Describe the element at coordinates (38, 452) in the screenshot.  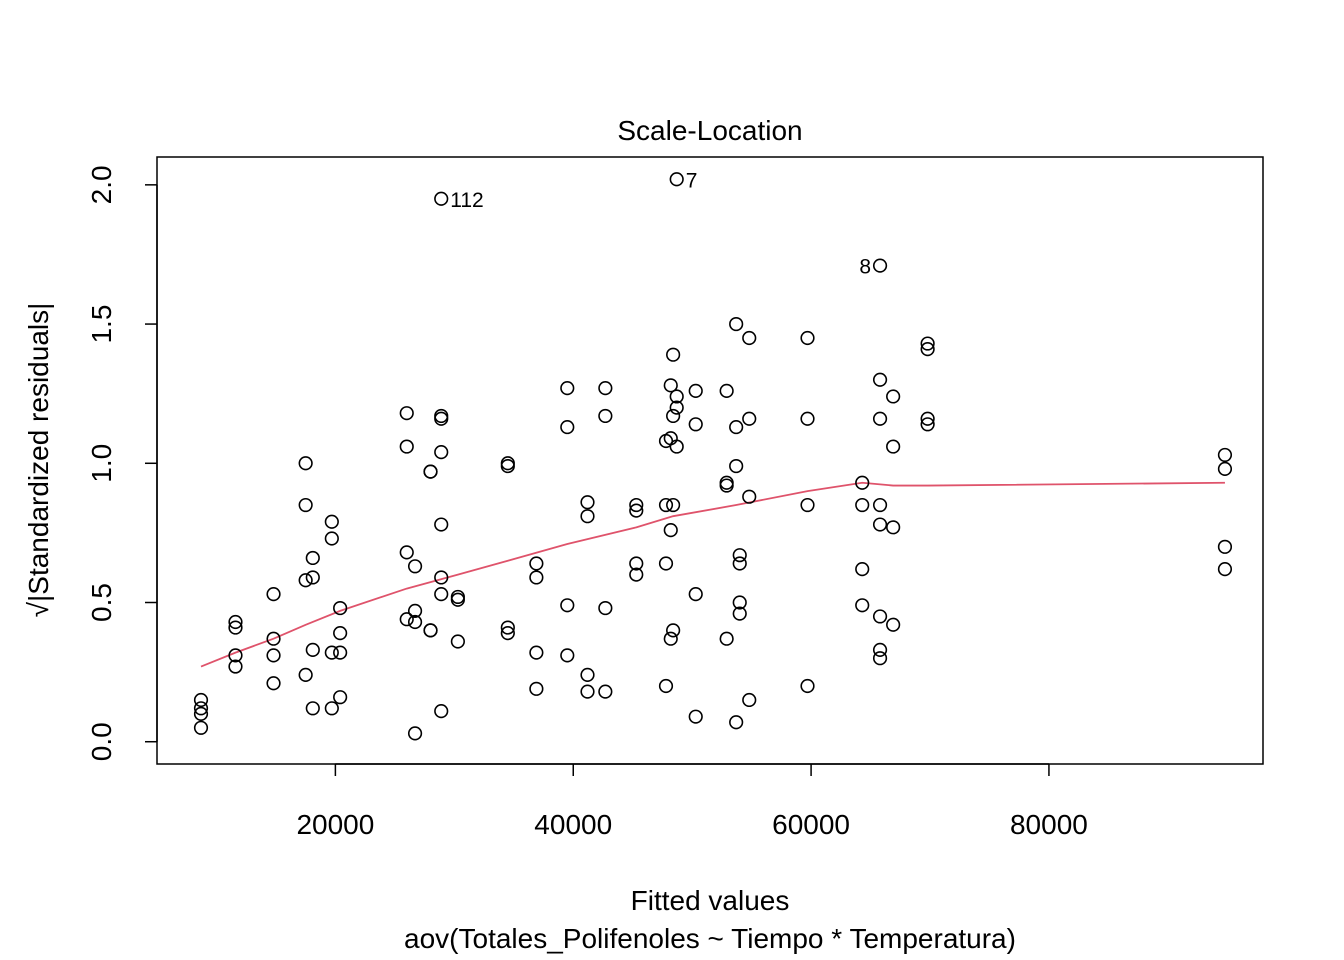
I see `y-axis-label-text: |Standardized residuals|` at that location.